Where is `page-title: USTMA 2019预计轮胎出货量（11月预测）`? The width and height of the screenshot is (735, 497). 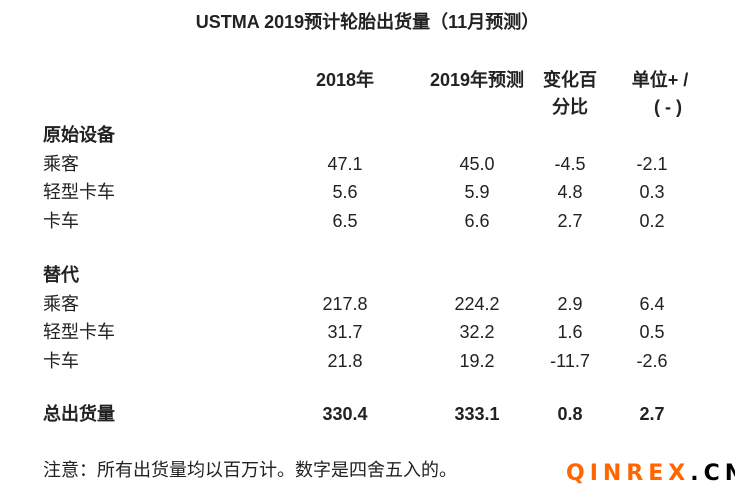
page-title: USTMA 2019预计轮胎出货量（11月预测） is located at coordinates (367, 22).